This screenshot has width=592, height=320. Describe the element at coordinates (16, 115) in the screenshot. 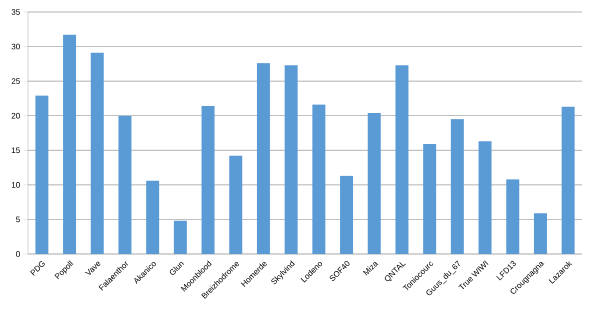

I see `y-tick-label: 20` at that location.